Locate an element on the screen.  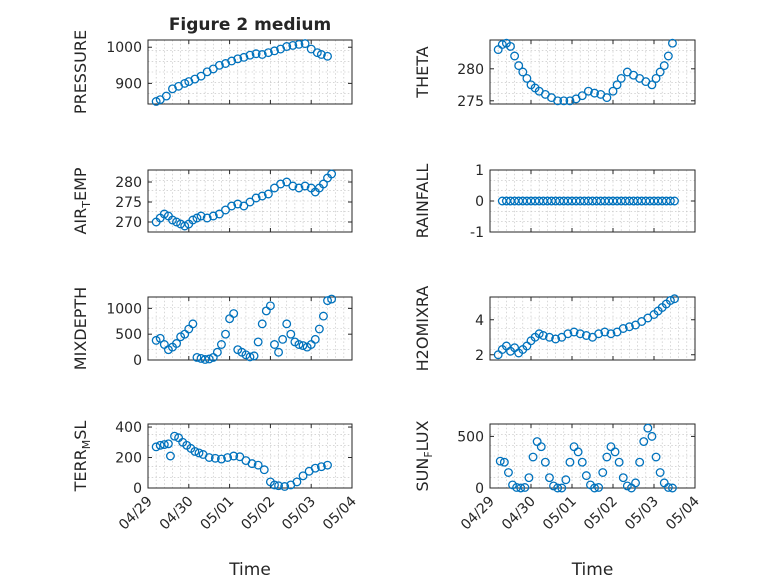
x-tick-label: 04/29 is located at coordinates (136, 514).